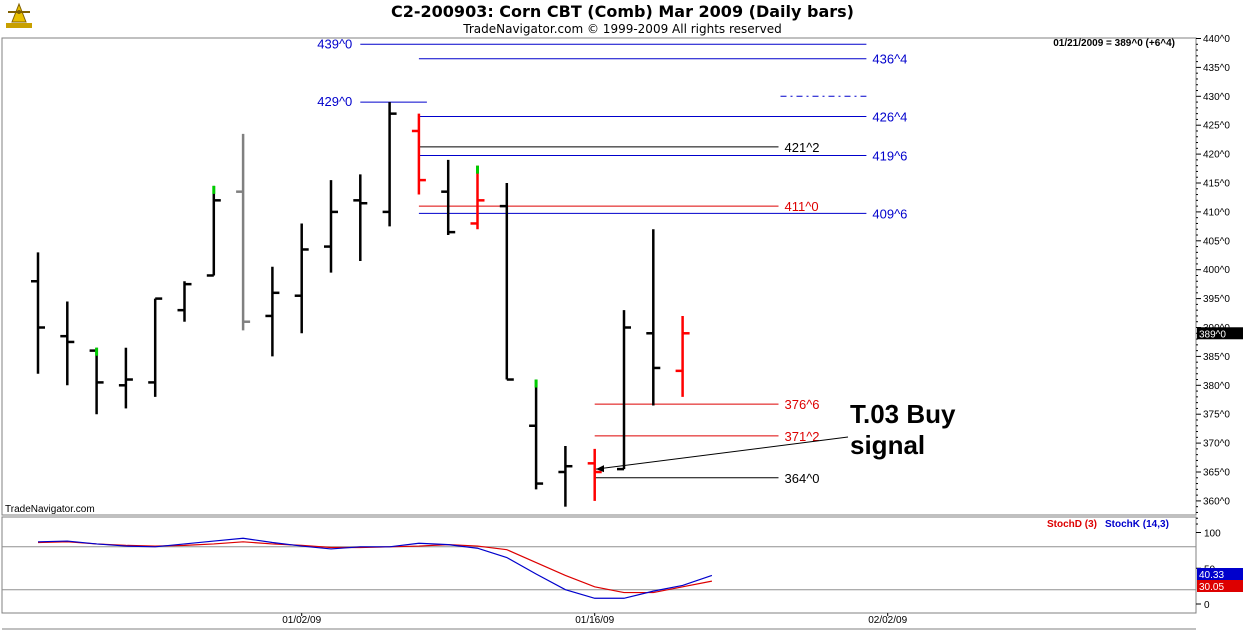 The height and width of the screenshot is (631, 1245). Describe the element at coordinates (1114, 43) in the screenshot. I see `last-price-info: 01/21/2009 = 389^0 (+6^4)` at that location.